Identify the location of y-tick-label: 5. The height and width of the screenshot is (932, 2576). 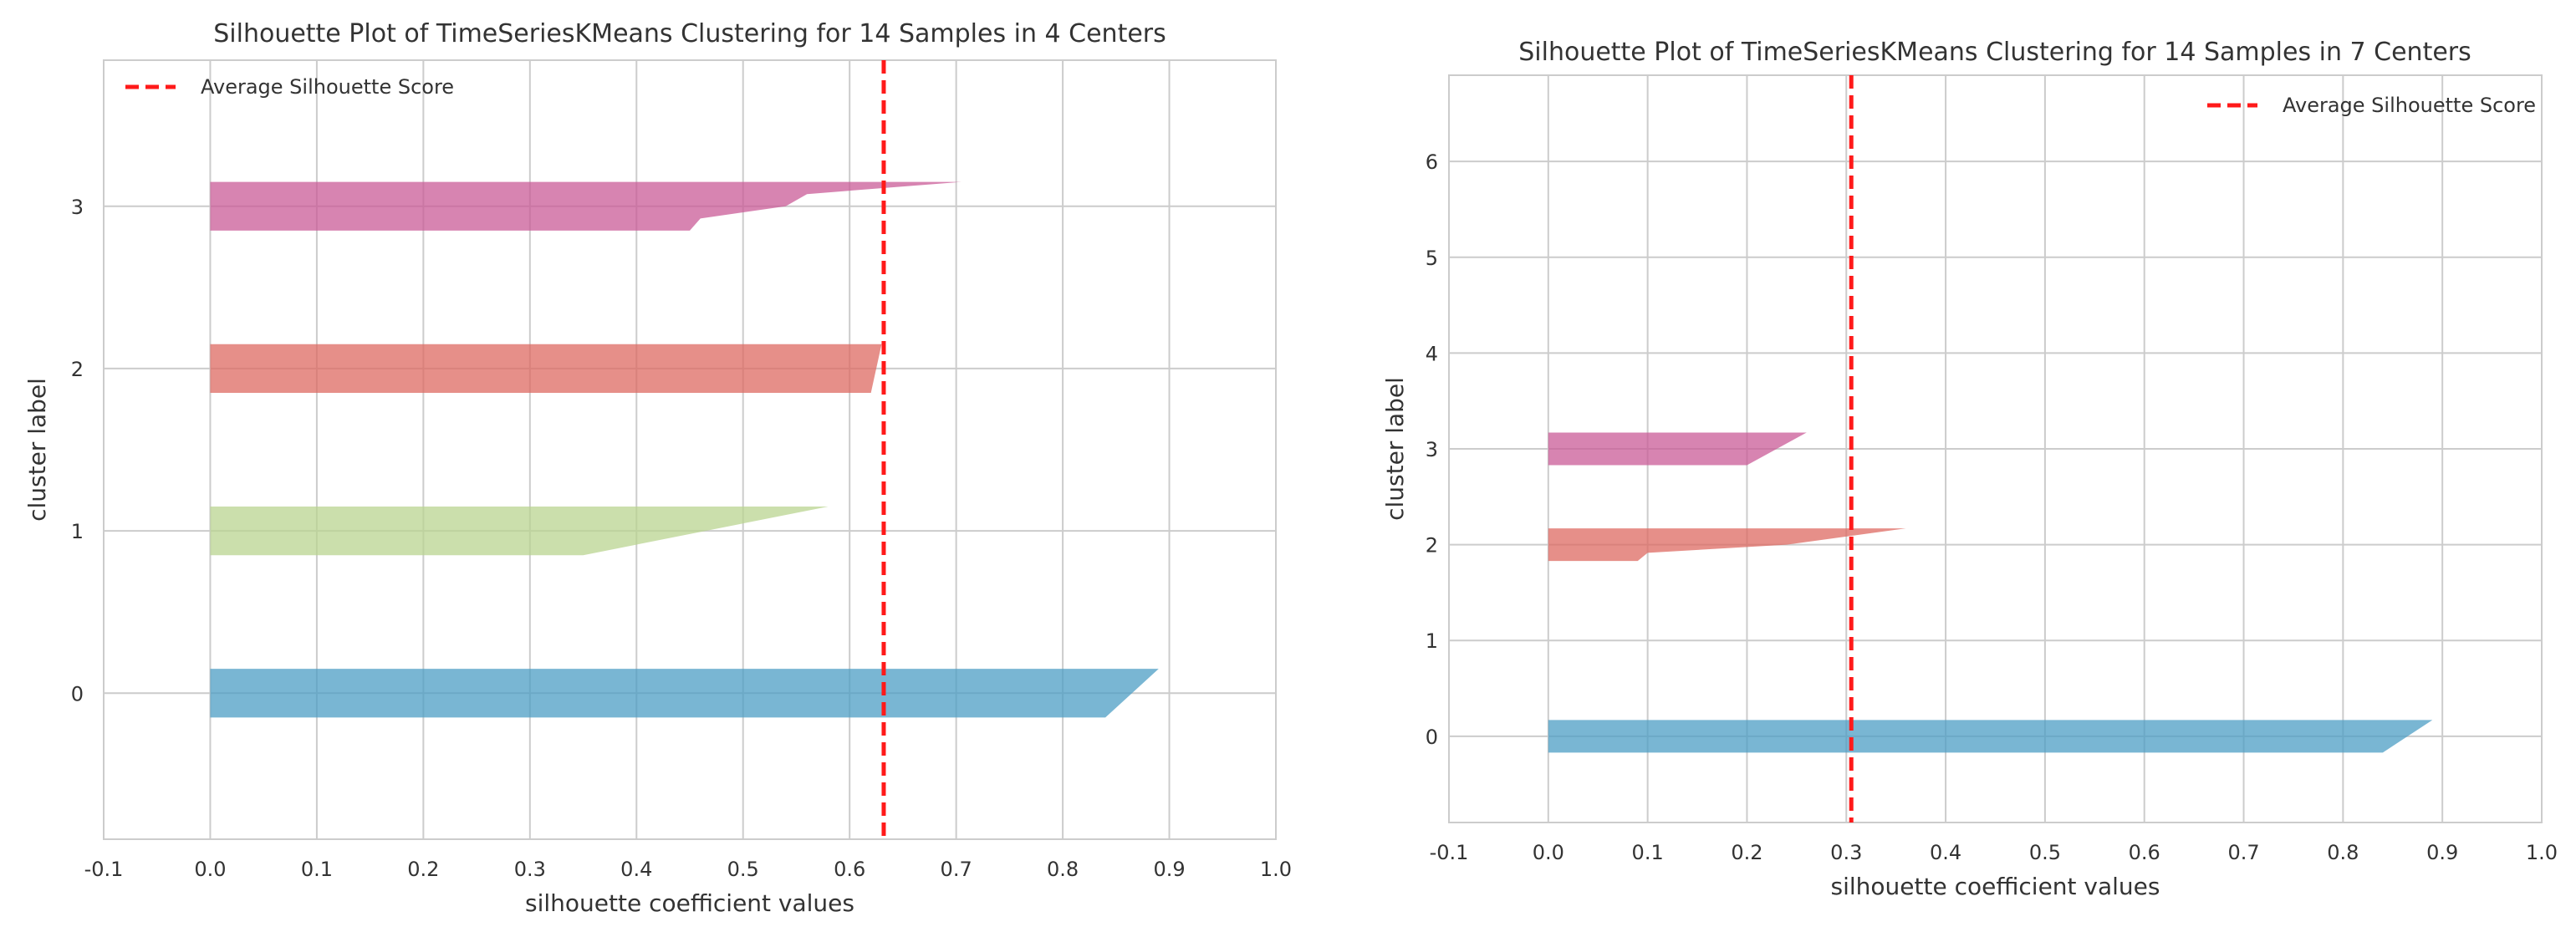
(1432, 258).